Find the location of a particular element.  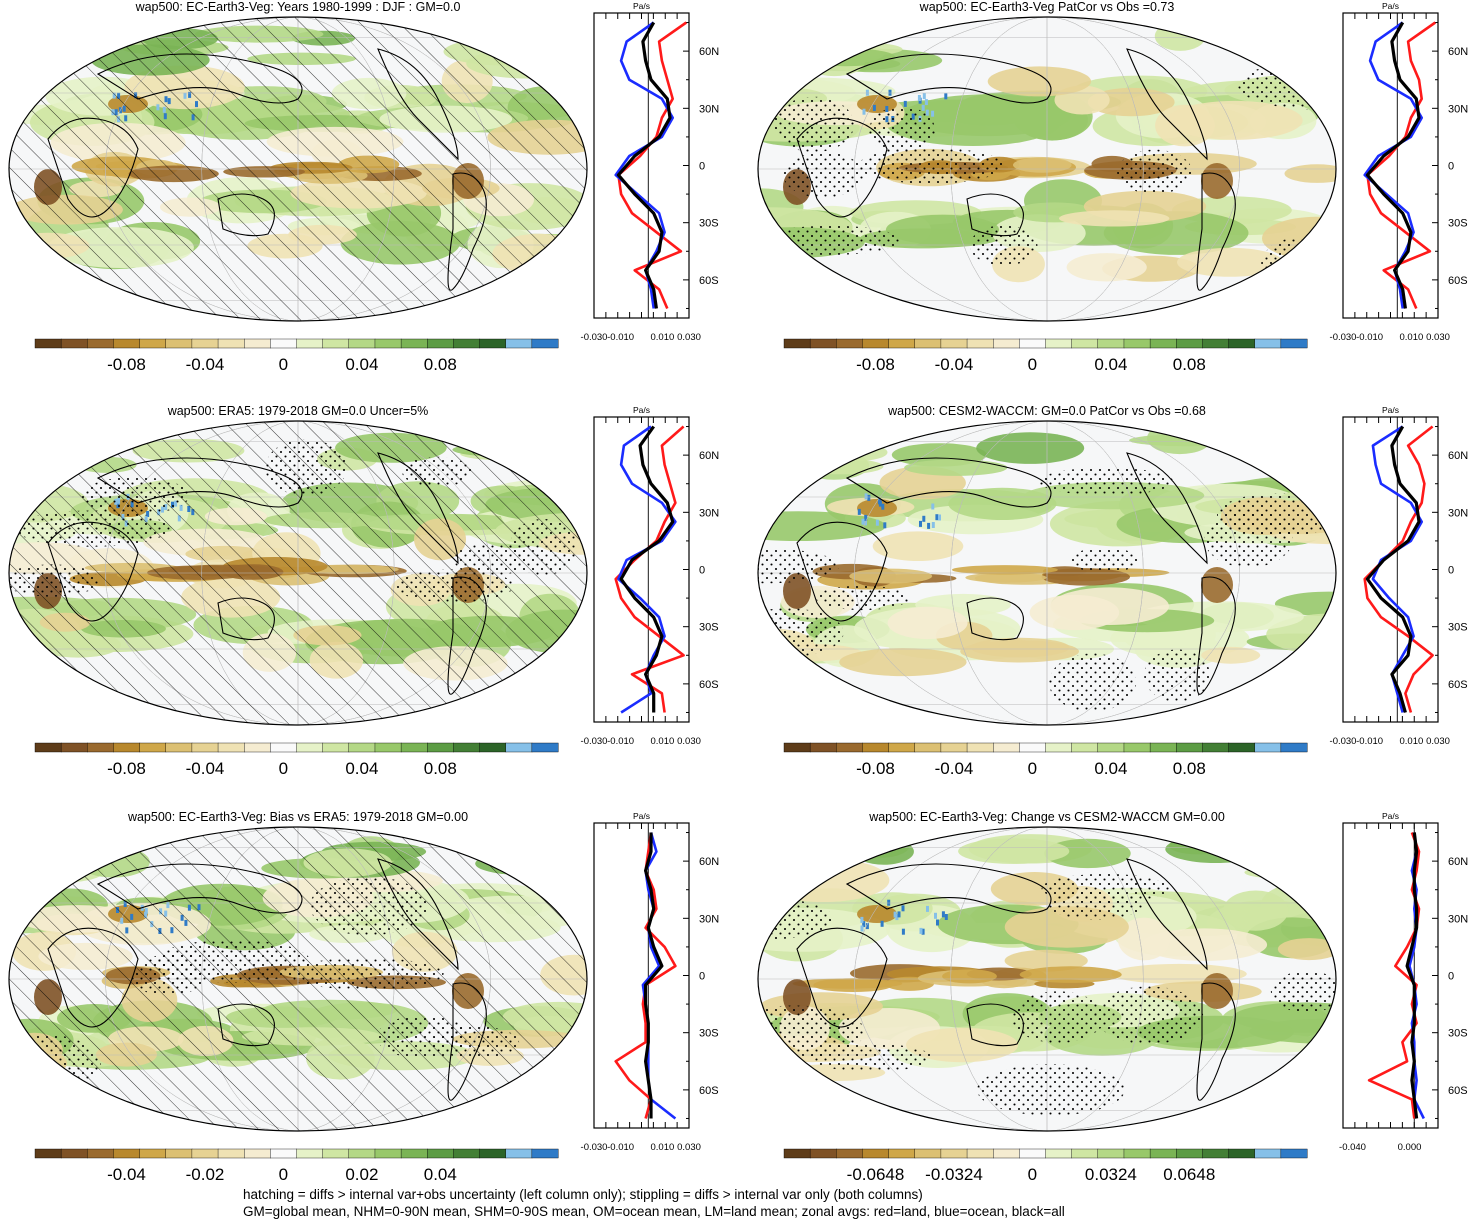

colorbar-label: 0.0648 is located at coordinates (1189, 1174).